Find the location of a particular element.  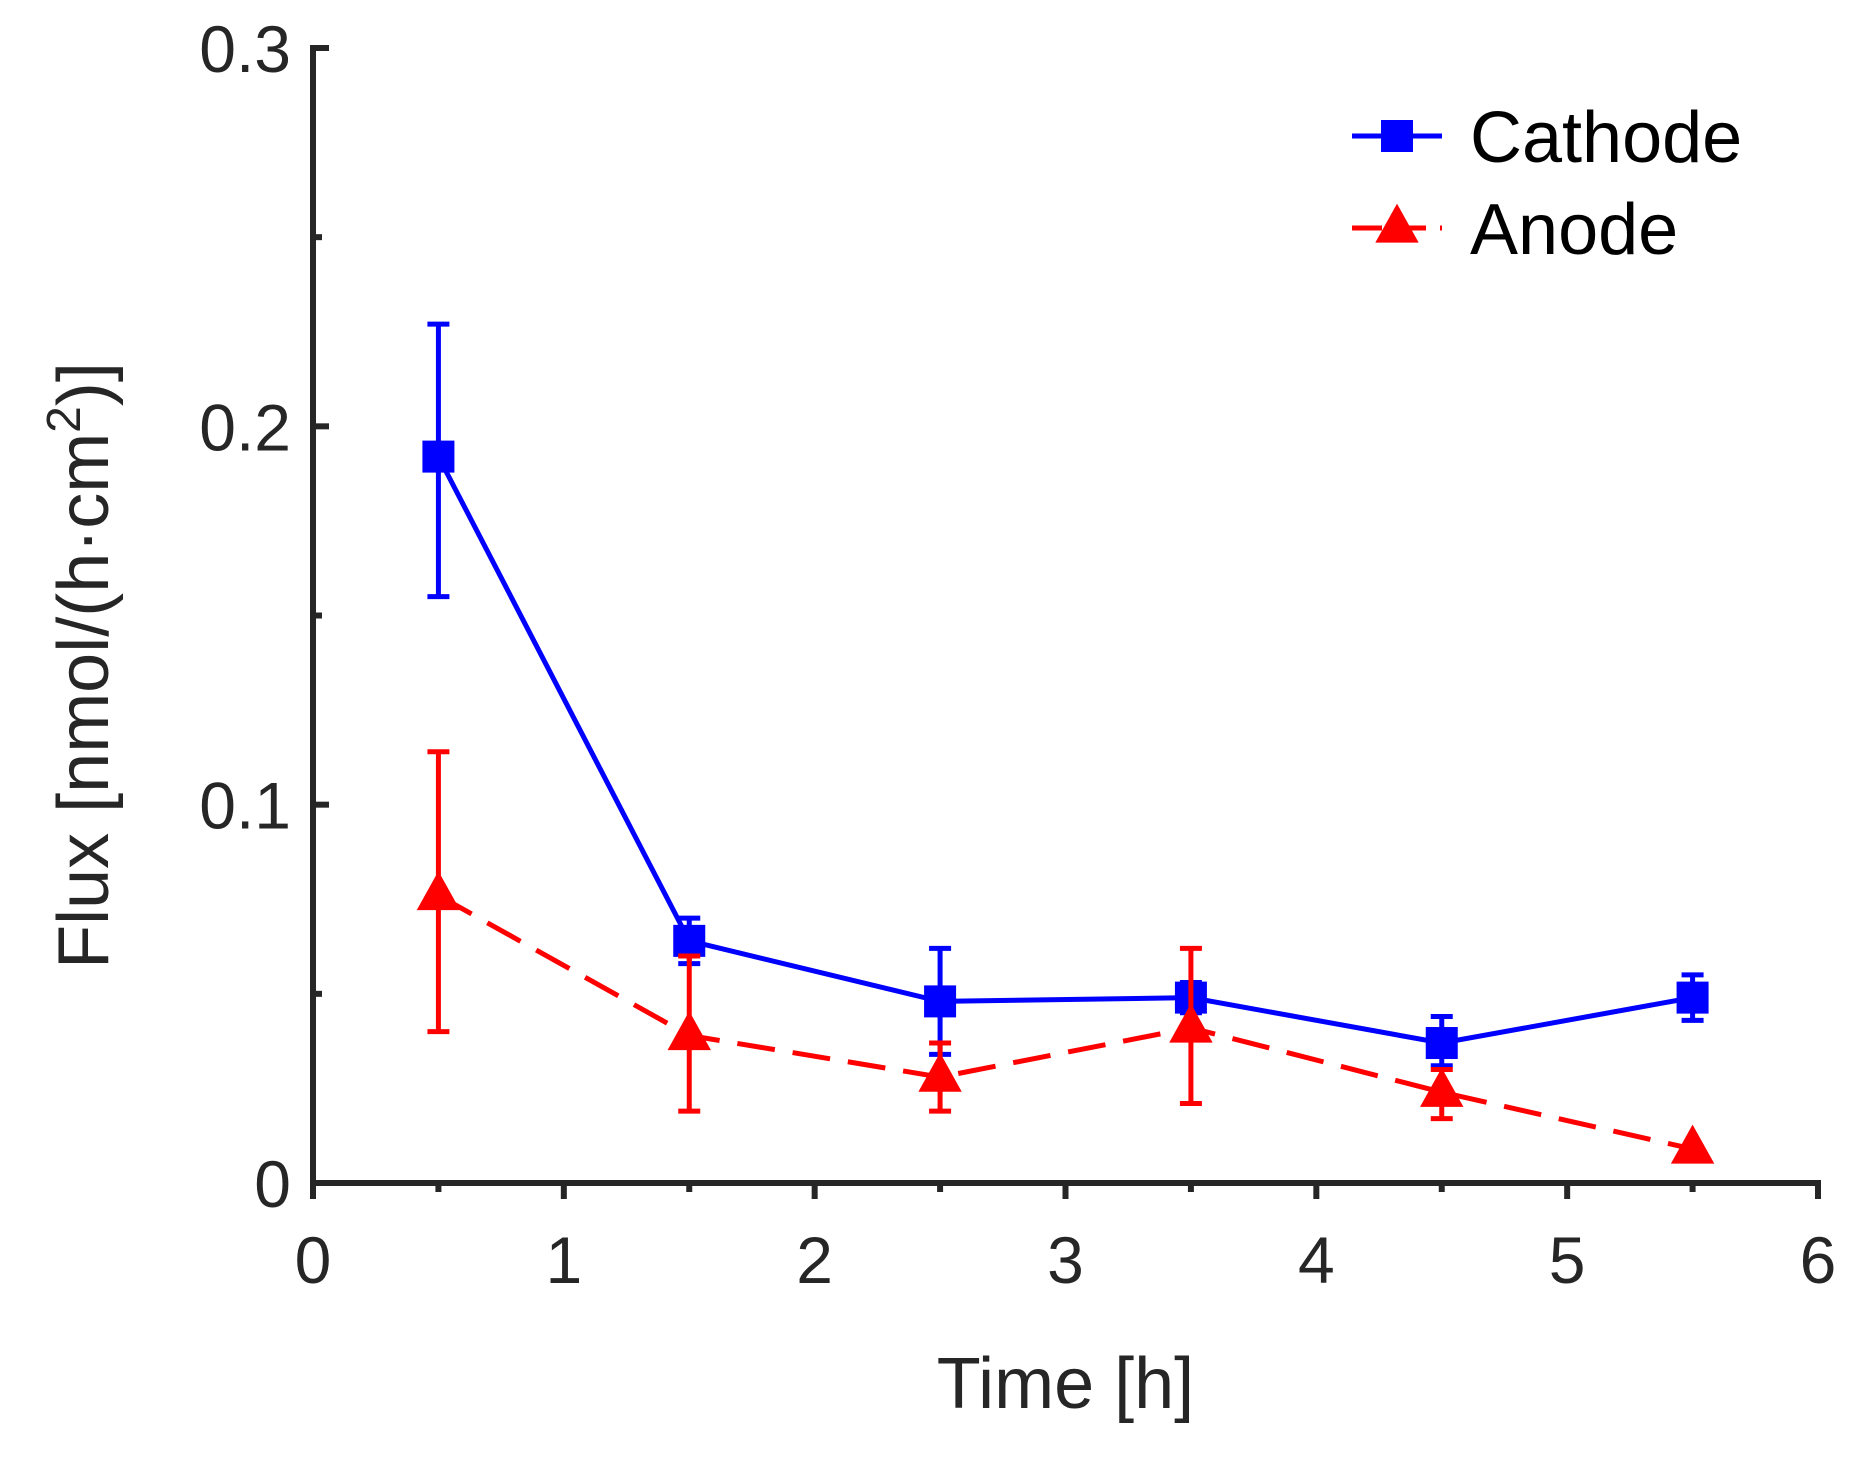

x-tick-label: 2 is located at coordinates (814, 1260).